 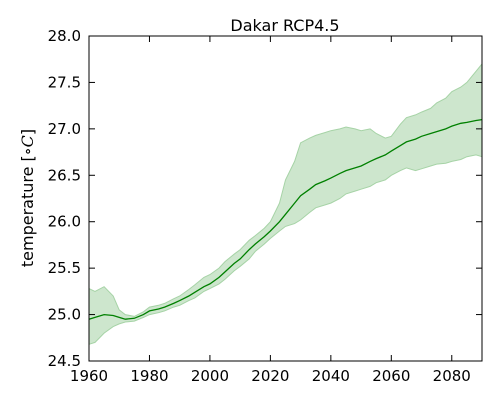 What do you see at coordinates (64, 222) in the screenshot?
I see `y-tick-label: 26.0` at bounding box center [64, 222].